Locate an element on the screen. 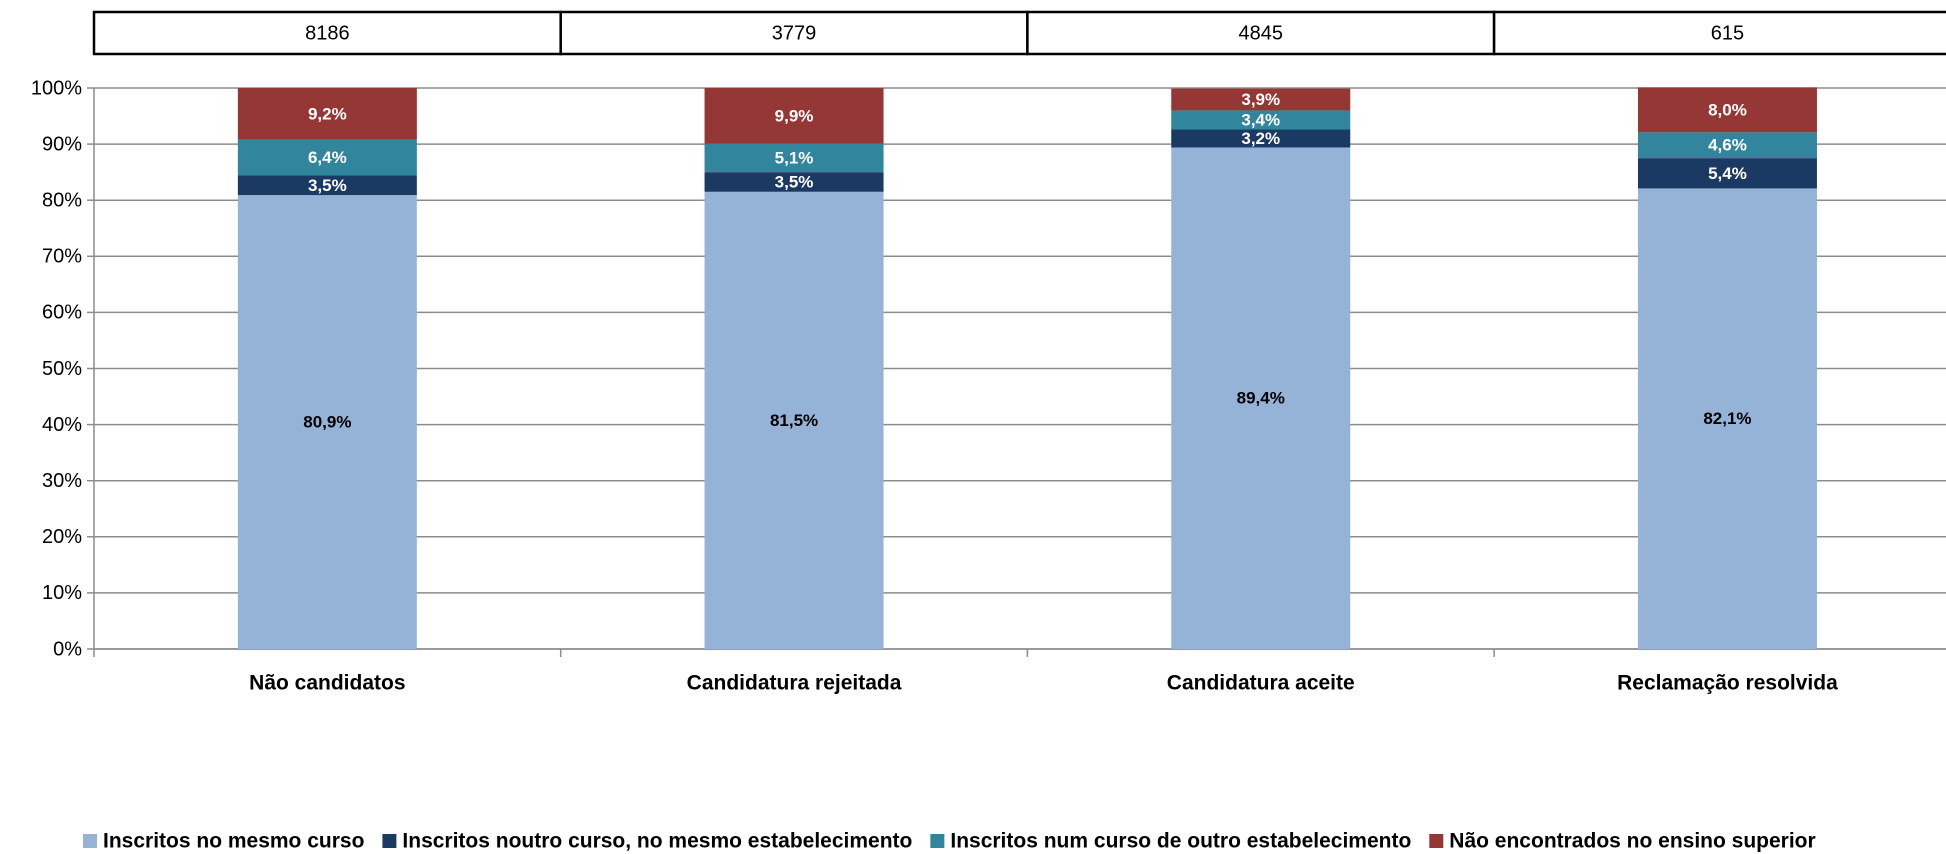 This screenshot has height=854, width=1946. data-label: 82,1% is located at coordinates (1727, 418).